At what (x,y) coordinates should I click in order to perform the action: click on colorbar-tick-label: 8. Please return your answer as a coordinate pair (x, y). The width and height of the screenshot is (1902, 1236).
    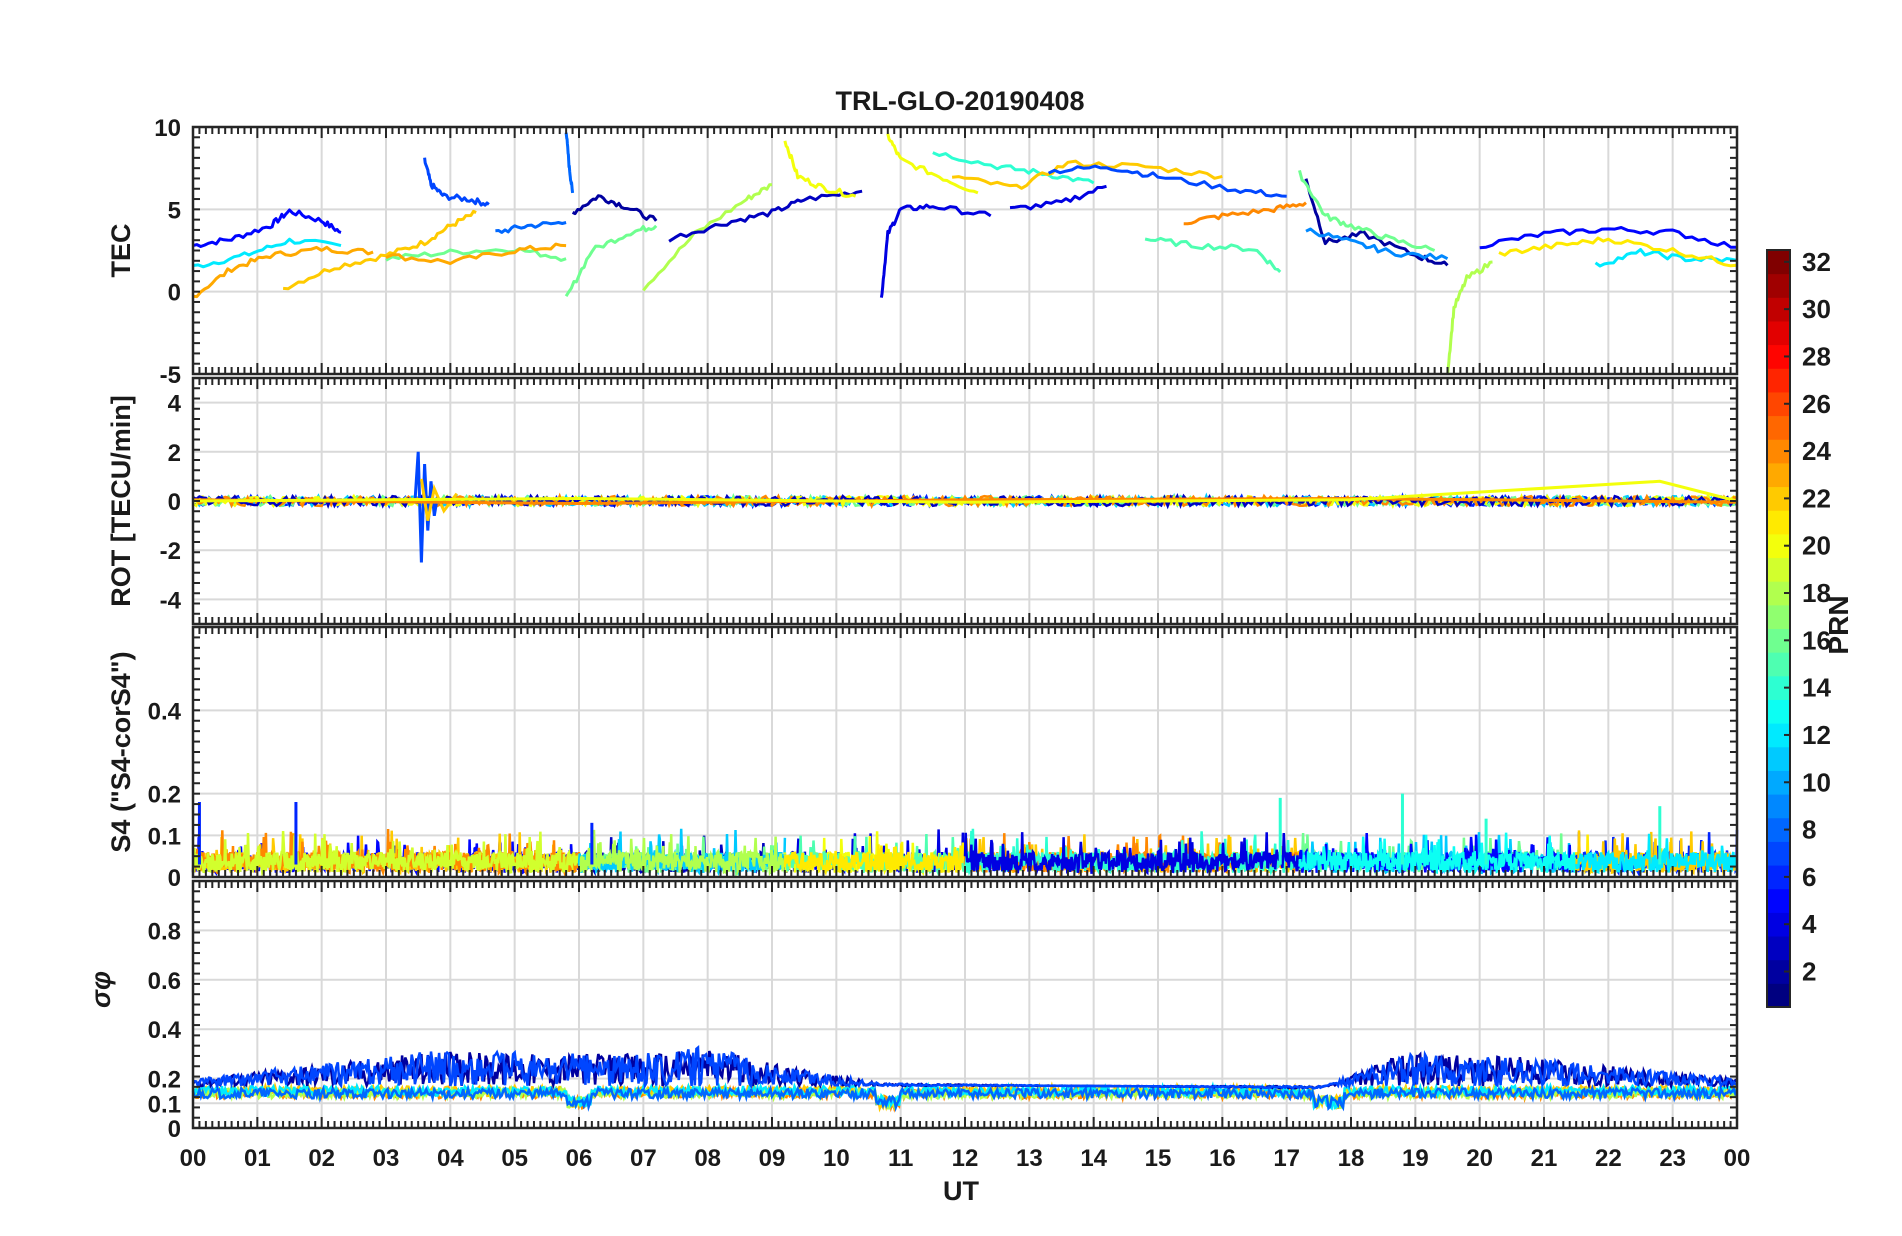
    Looking at the image, I should click on (1809, 830).